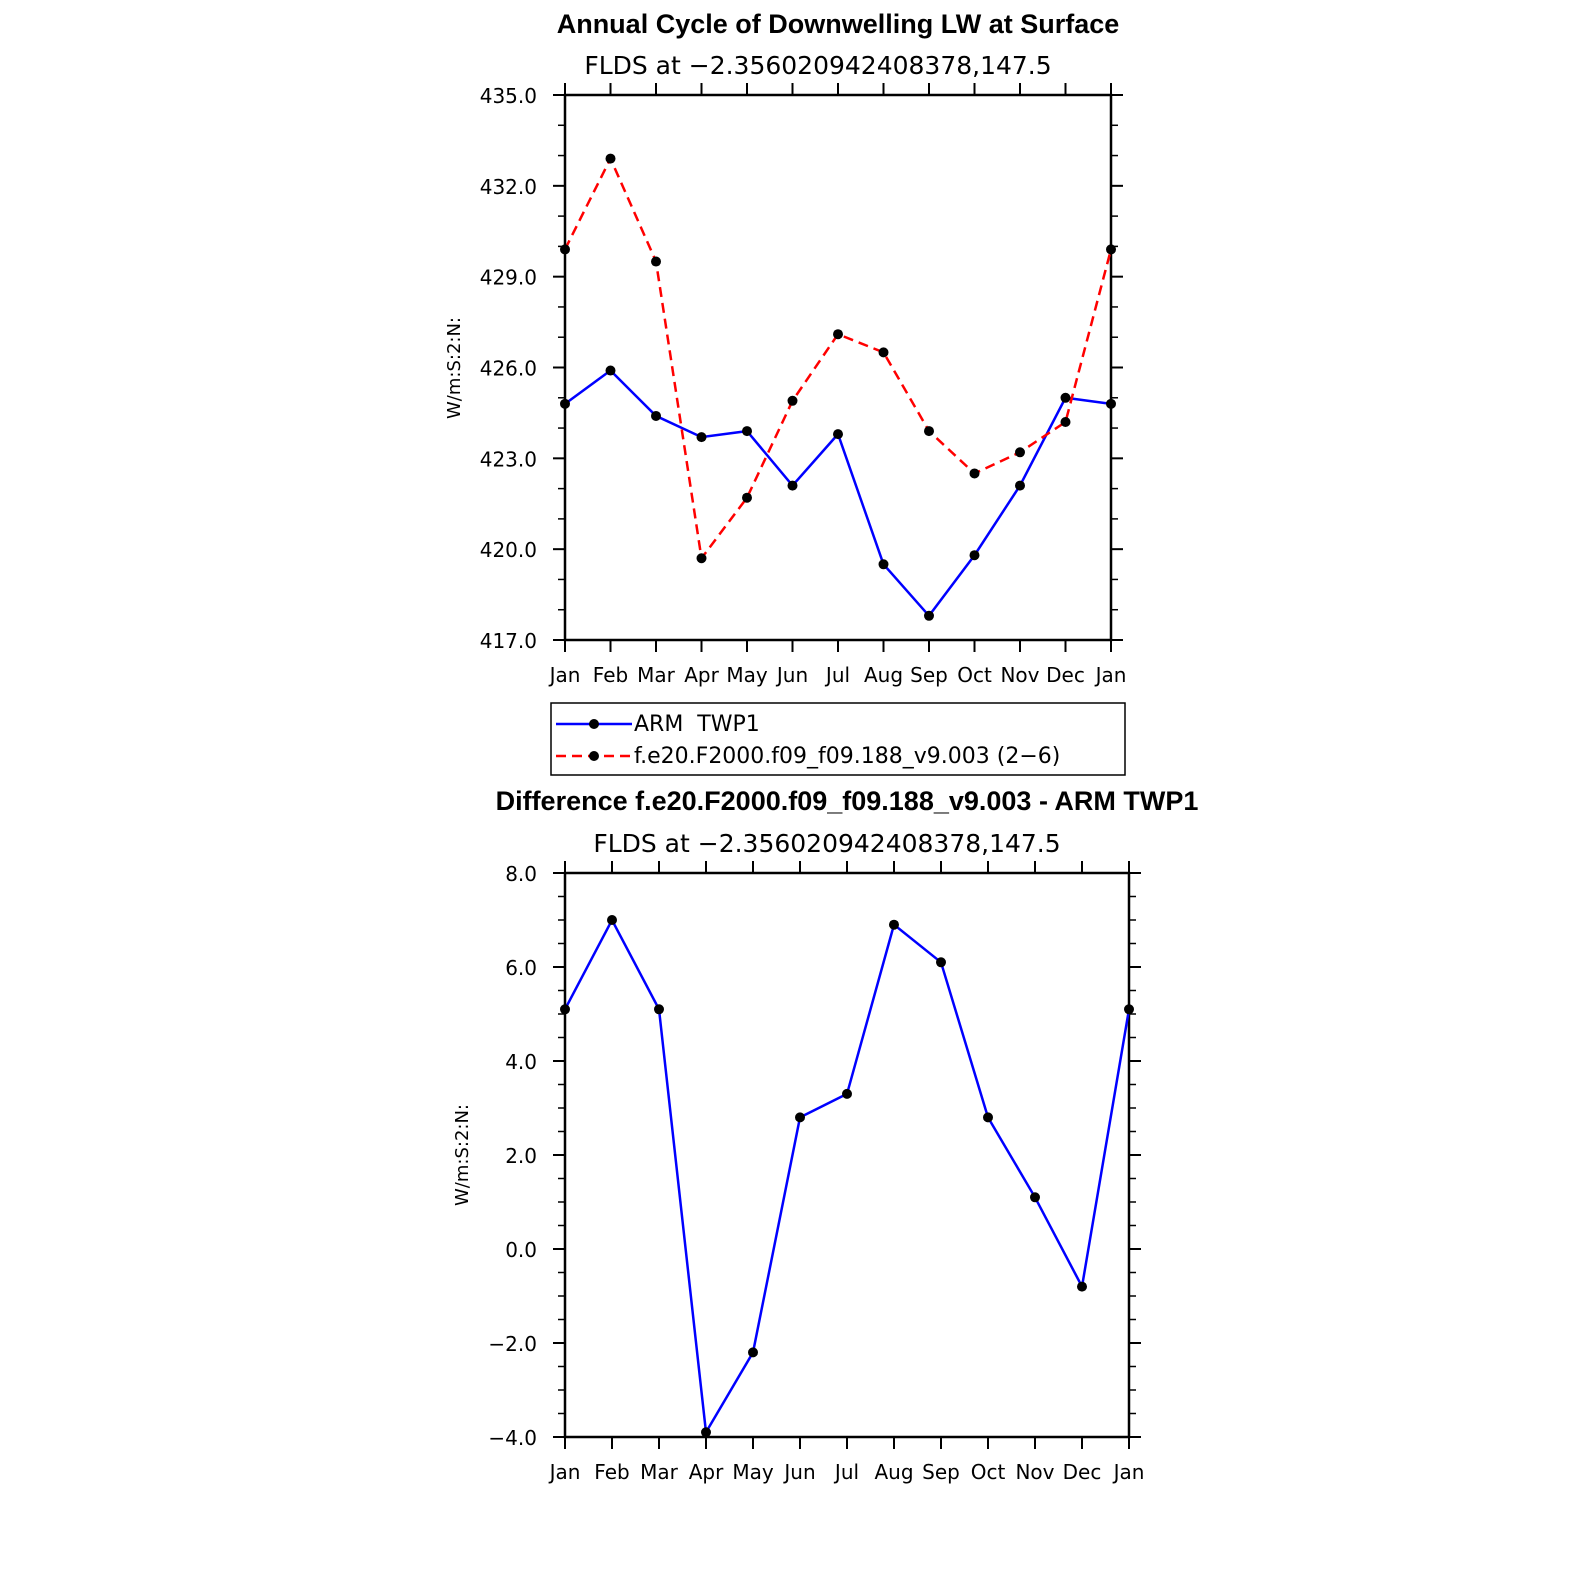  Describe the element at coordinates (521, 874) in the screenshot. I see `chart2-ytick-label: 8.0` at that location.